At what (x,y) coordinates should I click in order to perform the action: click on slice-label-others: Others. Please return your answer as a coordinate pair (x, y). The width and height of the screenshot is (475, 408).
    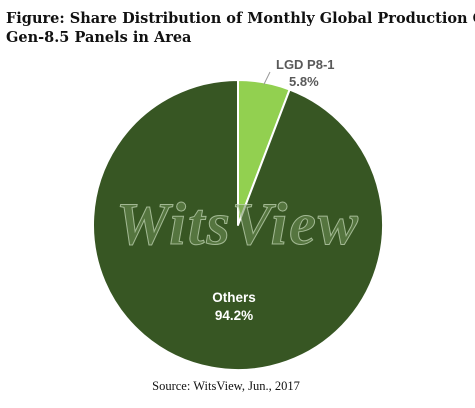
    Looking at the image, I should click on (234, 297).